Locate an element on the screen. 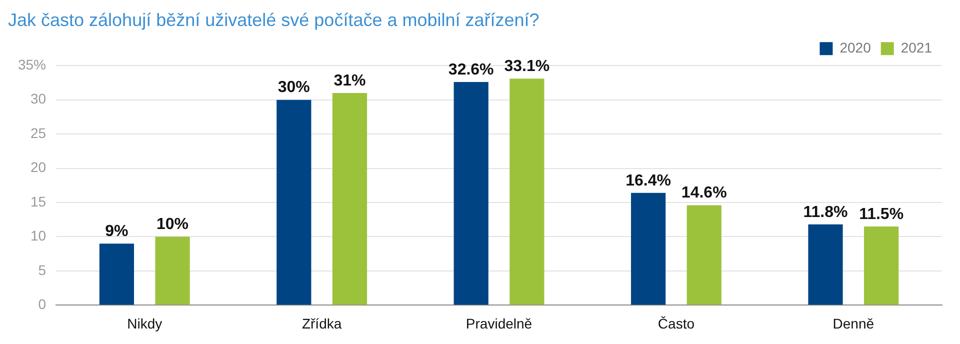 The height and width of the screenshot is (344, 960). y-tick-label: 20 is located at coordinates (38, 167).